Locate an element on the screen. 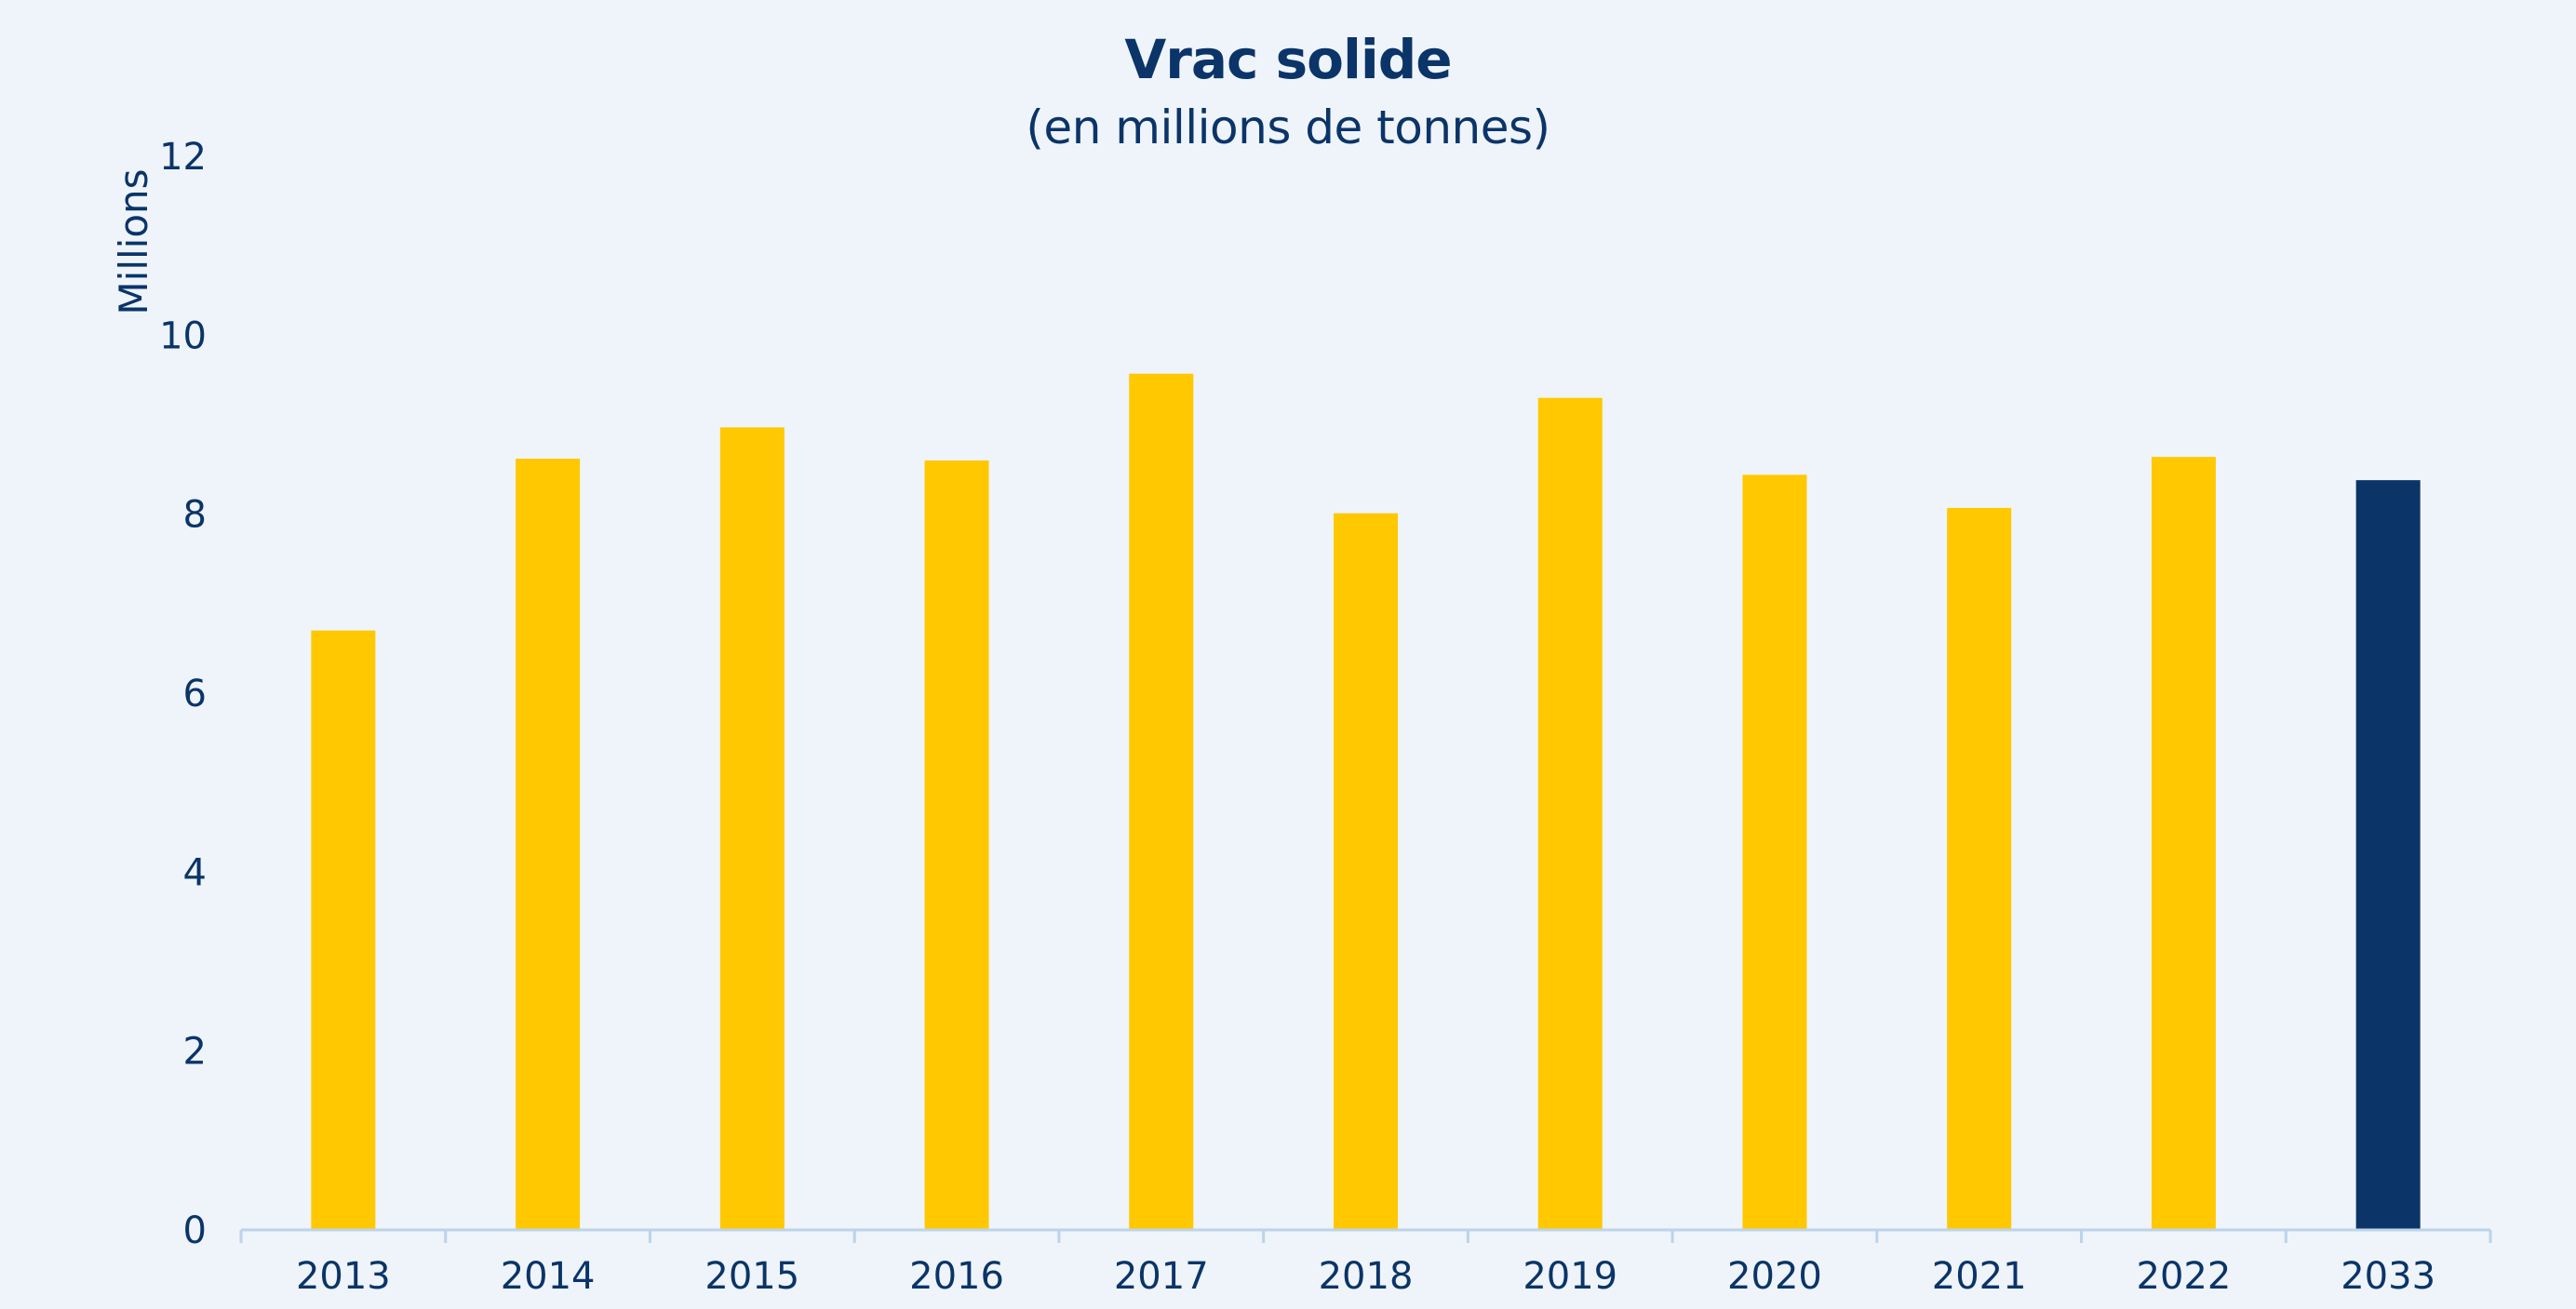  x-tick-label: 2013 is located at coordinates (343, 1277).